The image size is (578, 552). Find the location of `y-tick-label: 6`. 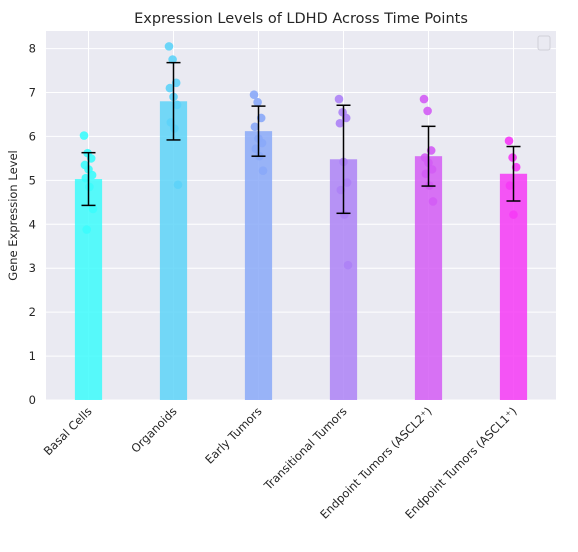

y-tick-label: 6 is located at coordinates (32, 136).